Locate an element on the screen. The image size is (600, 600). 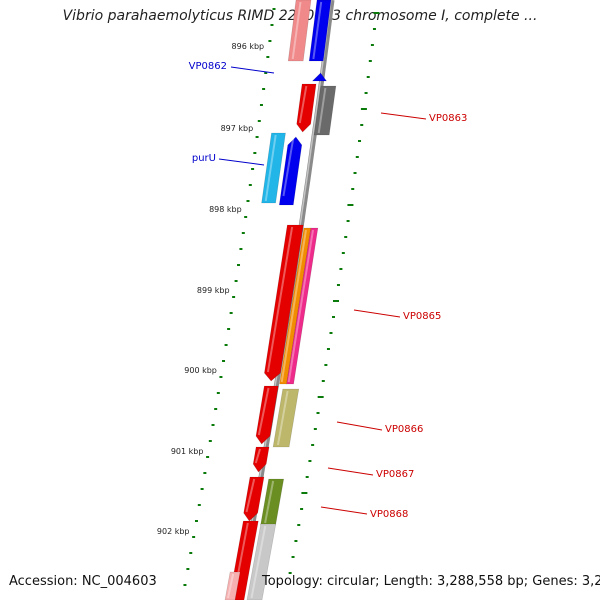
gene-feature-vp0863-gray is located at coordinates (325, 110).